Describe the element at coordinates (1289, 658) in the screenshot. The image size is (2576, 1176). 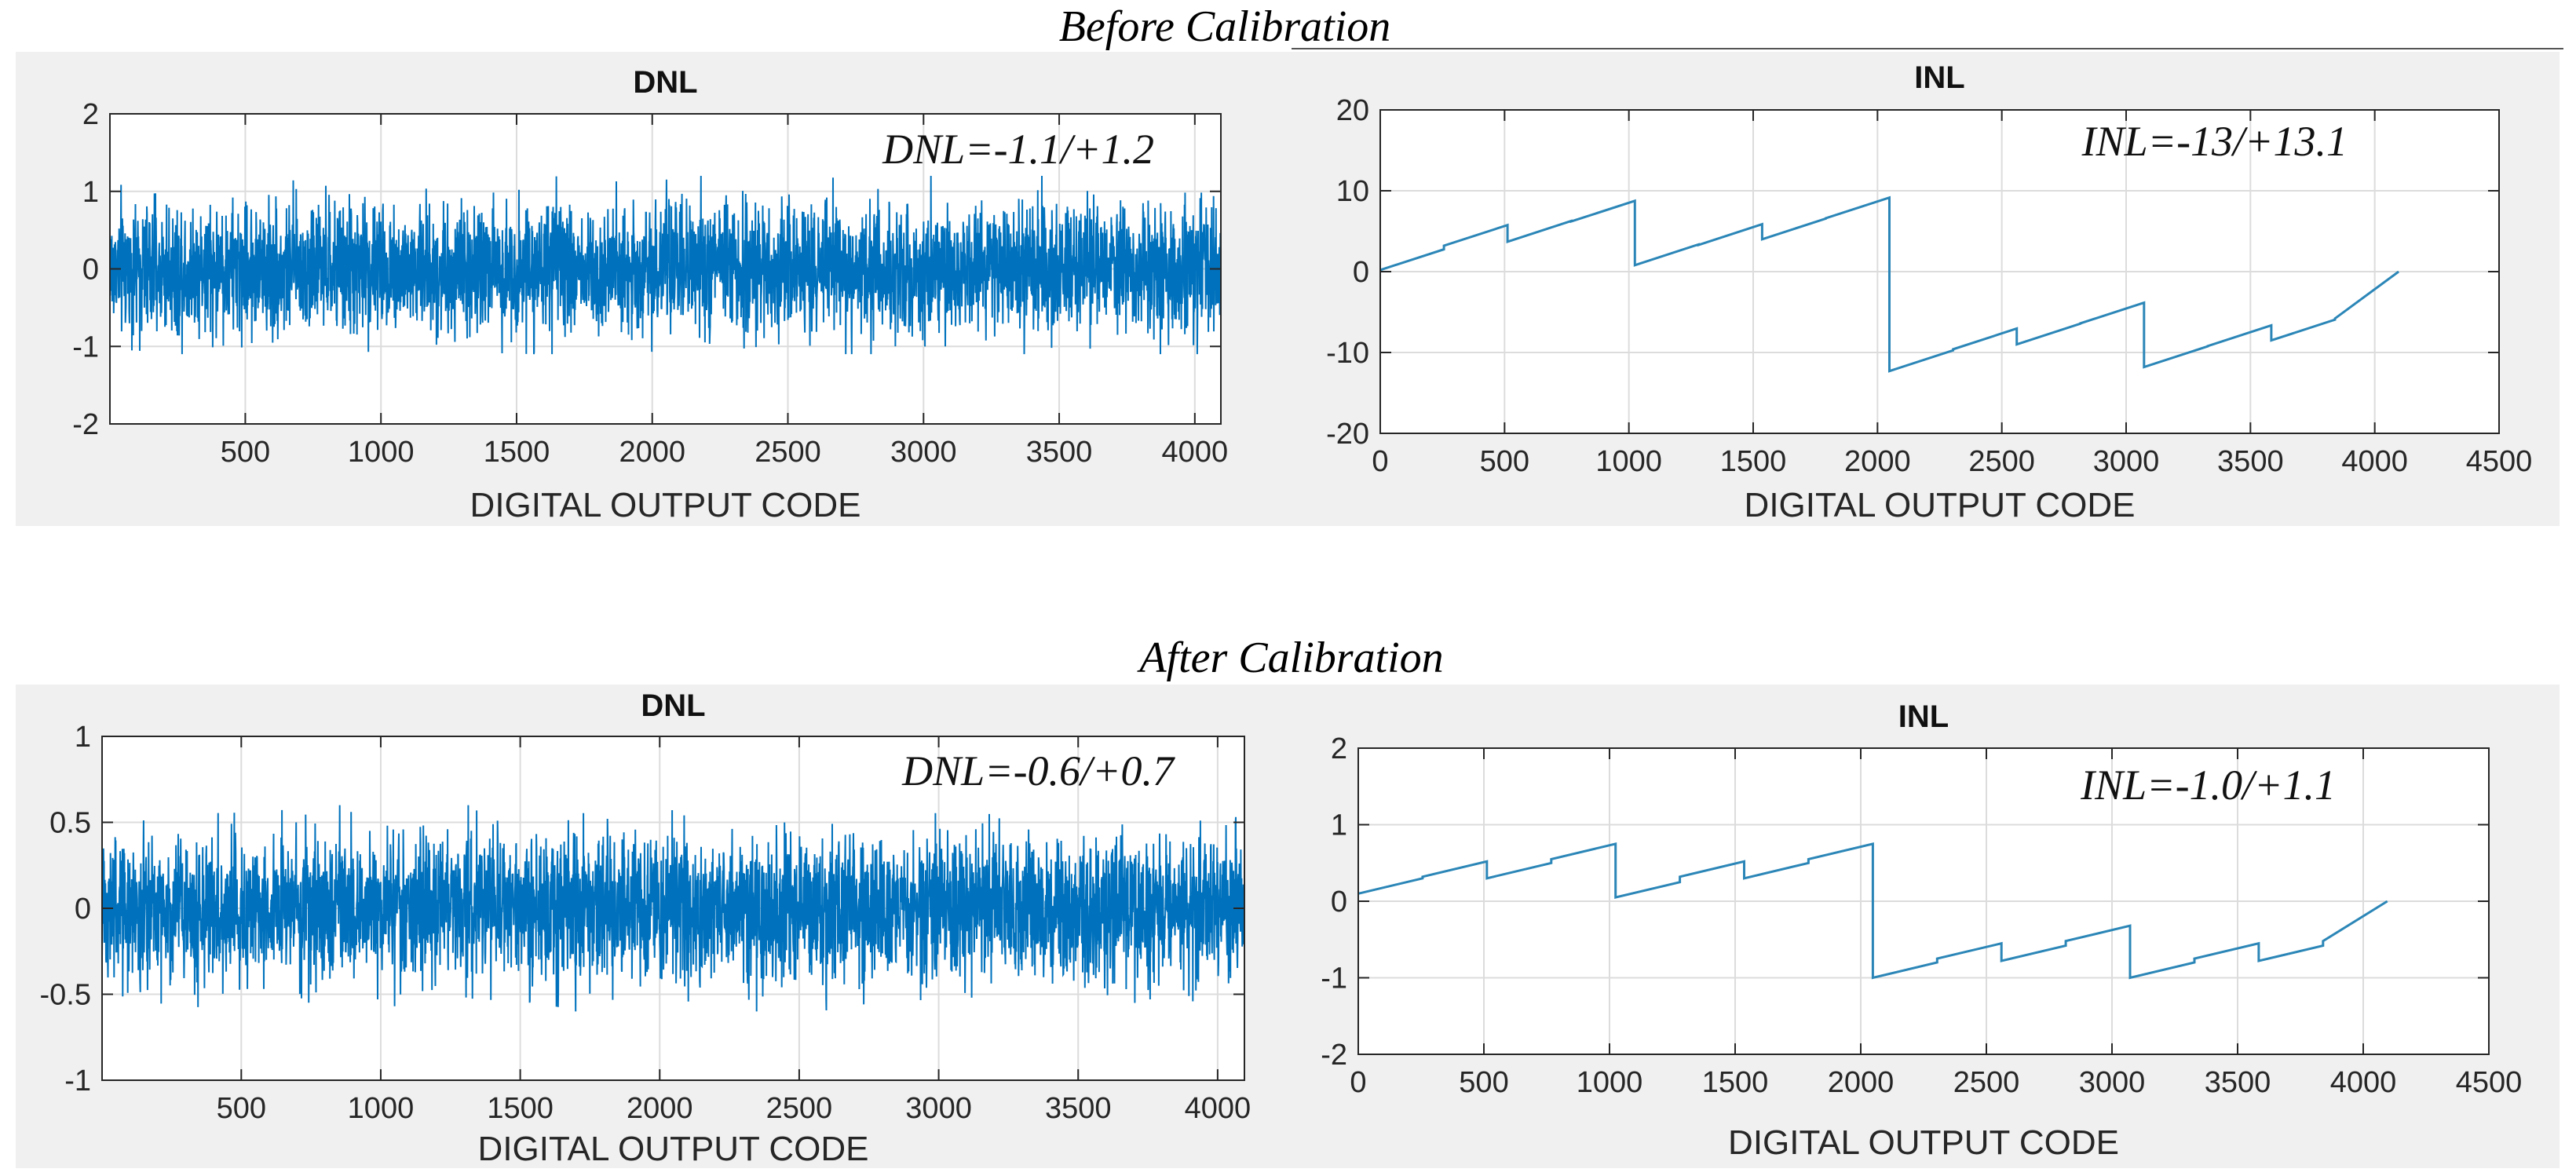
I see `after-calibration-title: After Calibration` at that location.